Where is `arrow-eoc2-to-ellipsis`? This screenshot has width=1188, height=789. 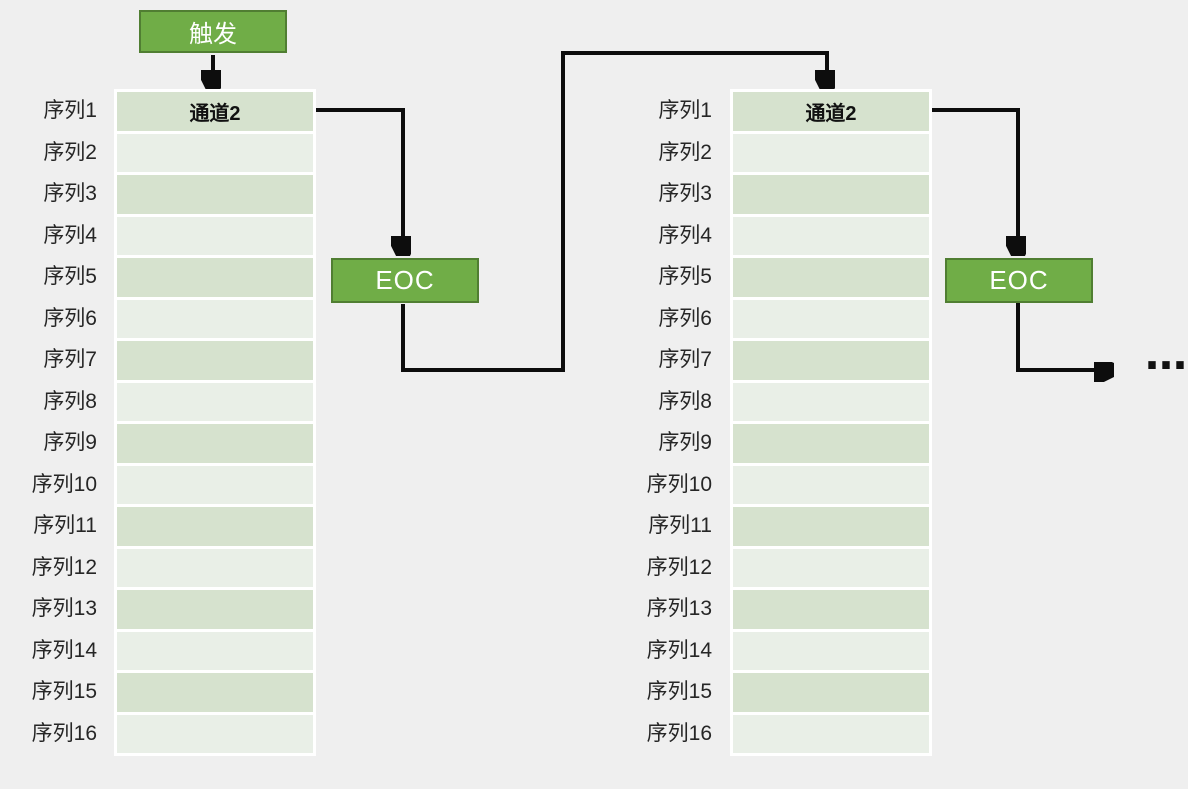 arrow-eoc2-to-ellipsis is located at coordinates (1062, 336).